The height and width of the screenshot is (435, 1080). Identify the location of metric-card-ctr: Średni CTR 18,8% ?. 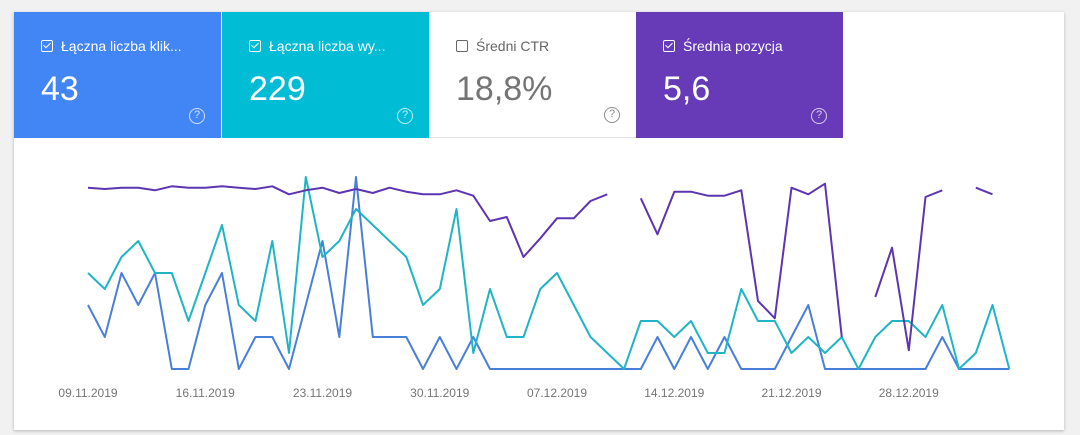
(532, 75).